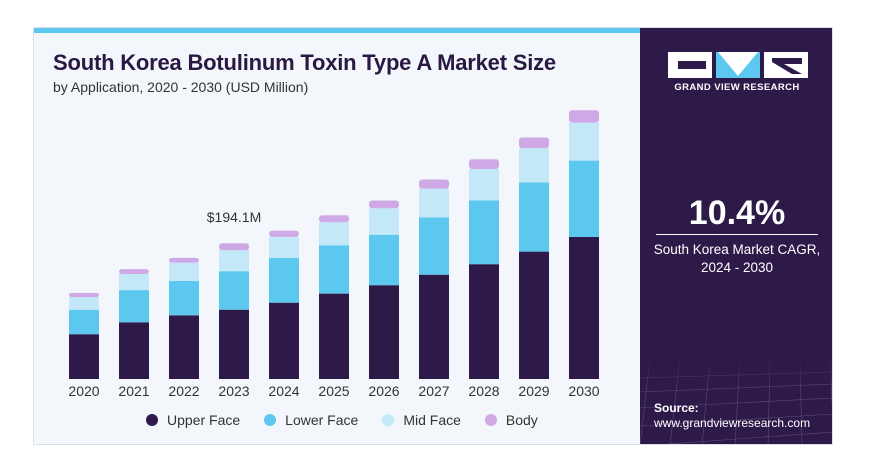  Describe the element at coordinates (284, 340) in the screenshot. I see `bar-segment-upper-face-2024` at that location.